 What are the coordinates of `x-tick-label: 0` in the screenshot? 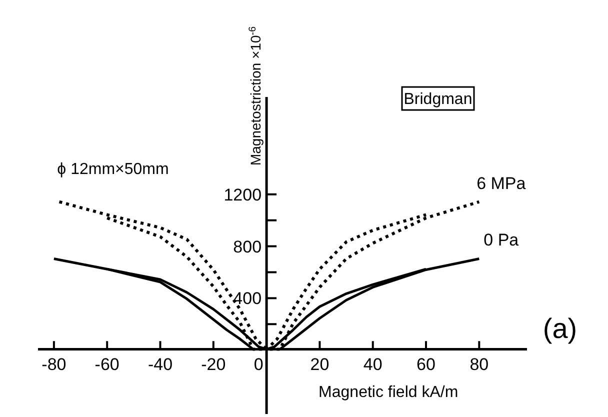 It's located at (259, 364).